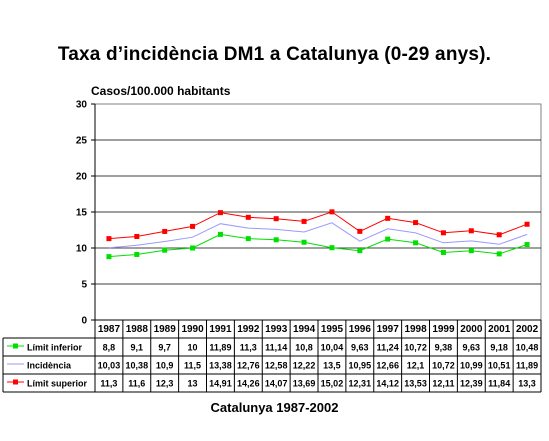 This screenshot has height=441, width=549. Describe the element at coordinates (388, 329) in the screenshot. I see `x-tick-label: 1997` at that location.